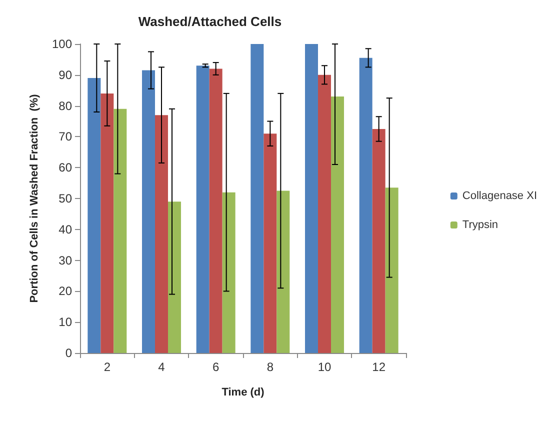 This screenshot has height=421, width=546. Describe the element at coordinates (162, 367) in the screenshot. I see `x-tick-label: 4` at that location.